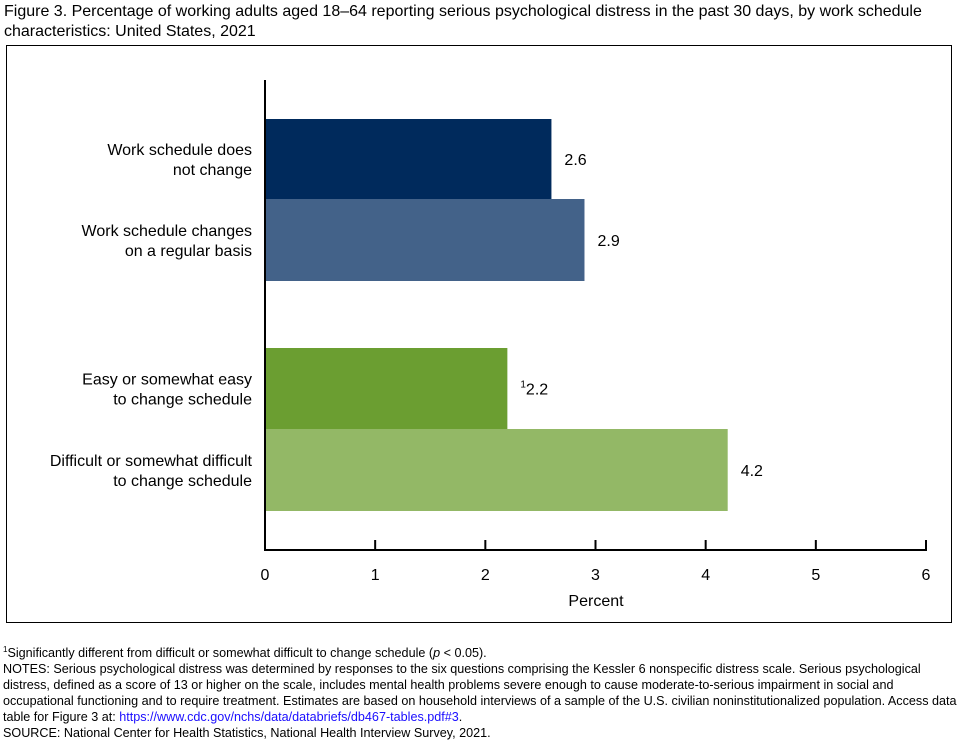  What do you see at coordinates (265, 575) in the screenshot?
I see `x-tick-label: 0` at bounding box center [265, 575].